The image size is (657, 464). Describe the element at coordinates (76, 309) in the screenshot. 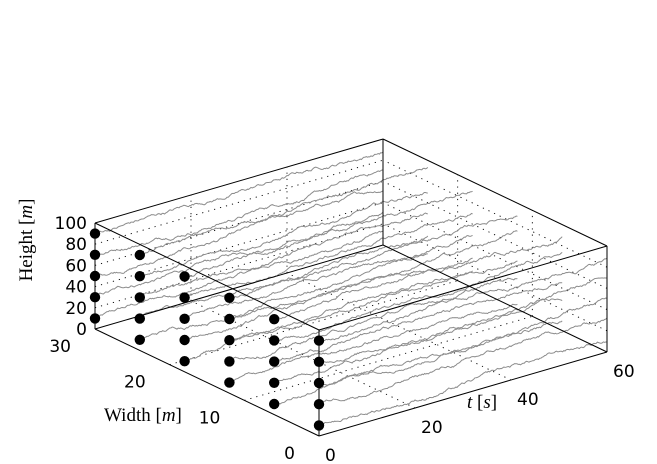

I see `height-tick-label: 20` at that location.